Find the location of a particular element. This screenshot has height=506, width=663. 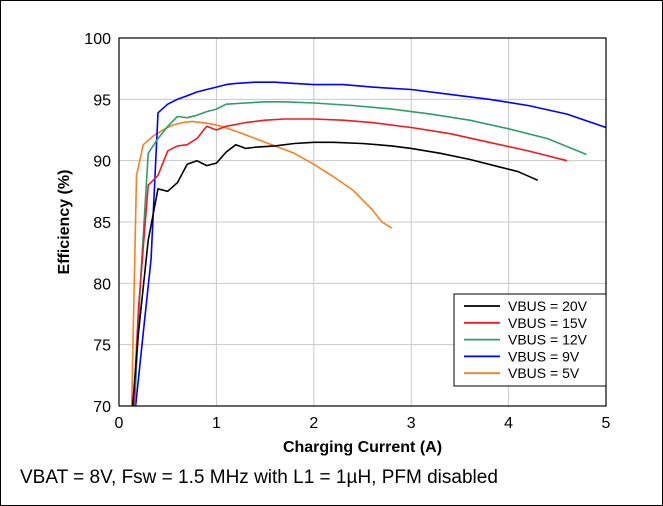

x-tick-label-4: 4 is located at coordinates (508, 423).